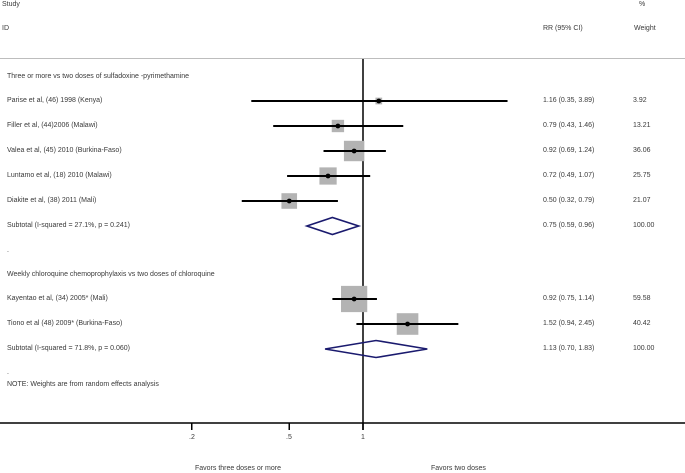  Describe the element at coordinates (289, 437) in the screenshot. I see `x-tick-label: .5` at that location.